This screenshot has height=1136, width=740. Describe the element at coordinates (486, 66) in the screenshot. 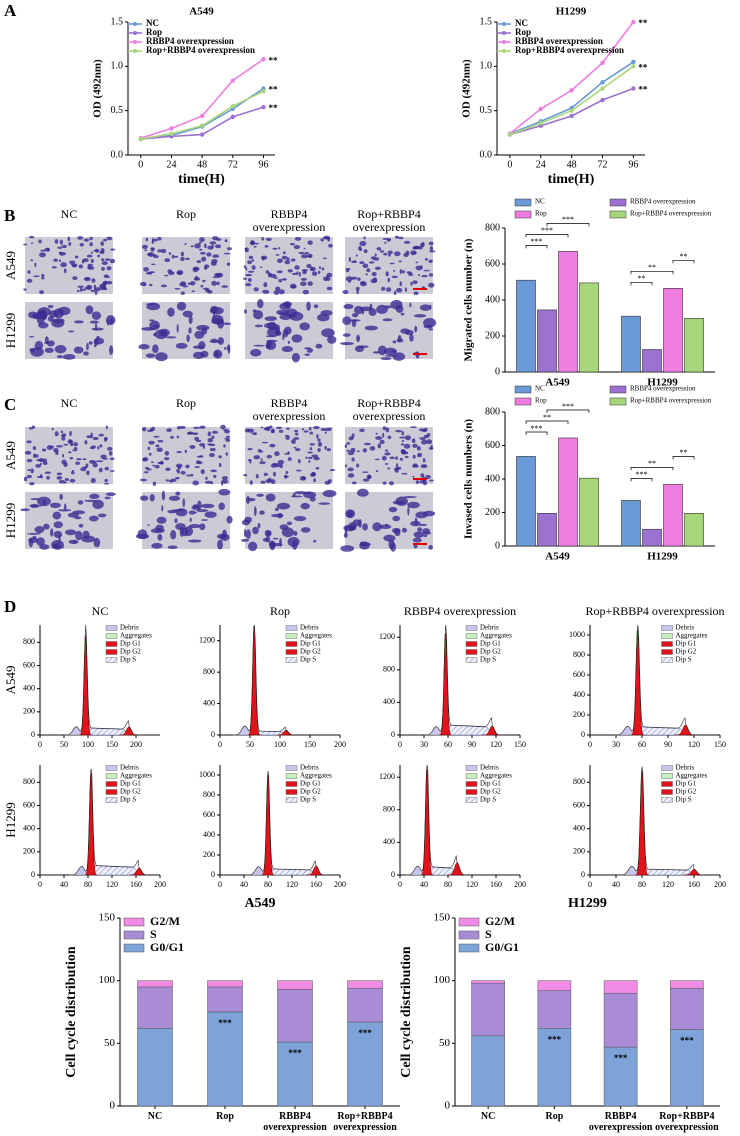

I see `y-tick-label: 1.0` at that location.